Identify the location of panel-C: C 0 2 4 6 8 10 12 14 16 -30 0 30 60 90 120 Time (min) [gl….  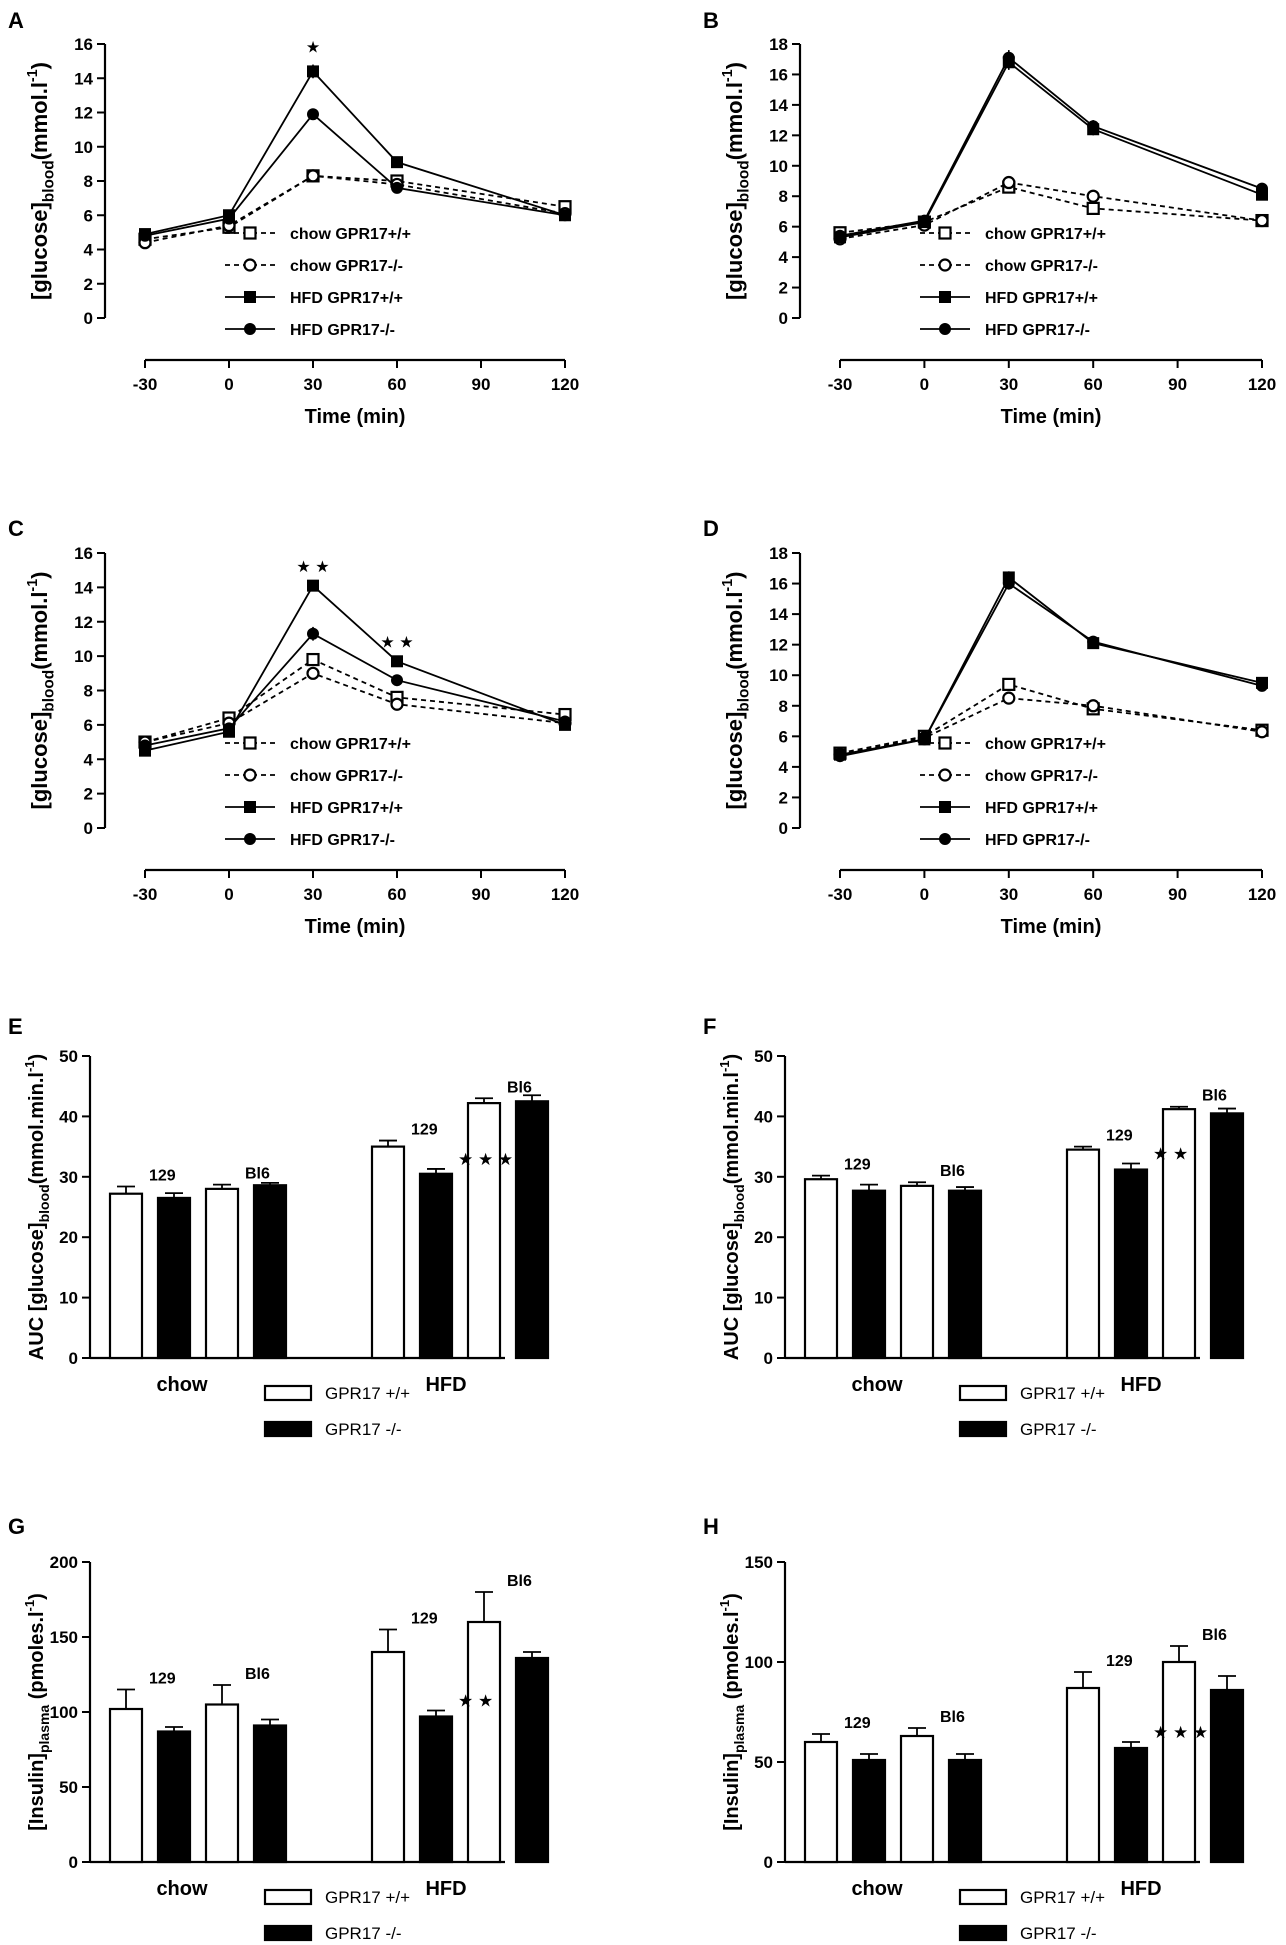
(293, 727).